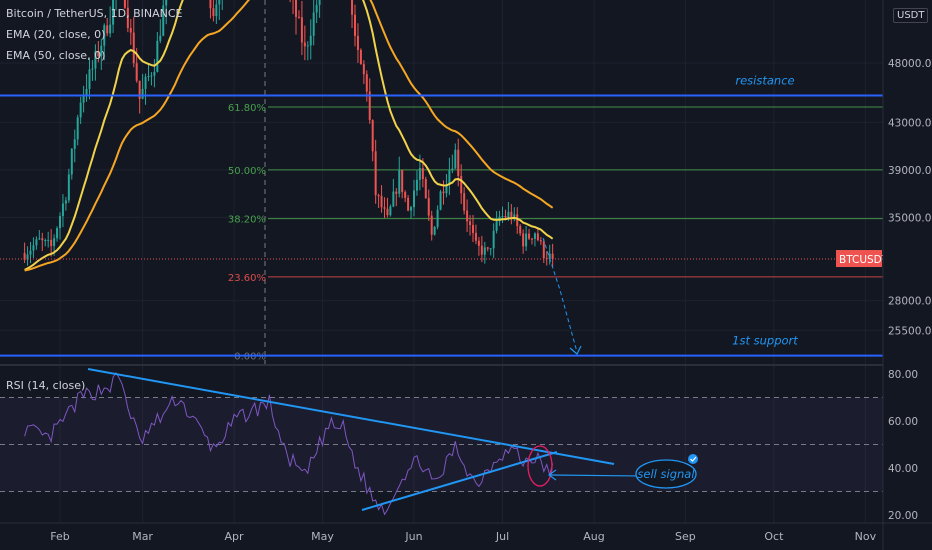 Image resolution: width=932 pixels, height=550 pixels. I want to click on projection-arrow, so click(560, 295).